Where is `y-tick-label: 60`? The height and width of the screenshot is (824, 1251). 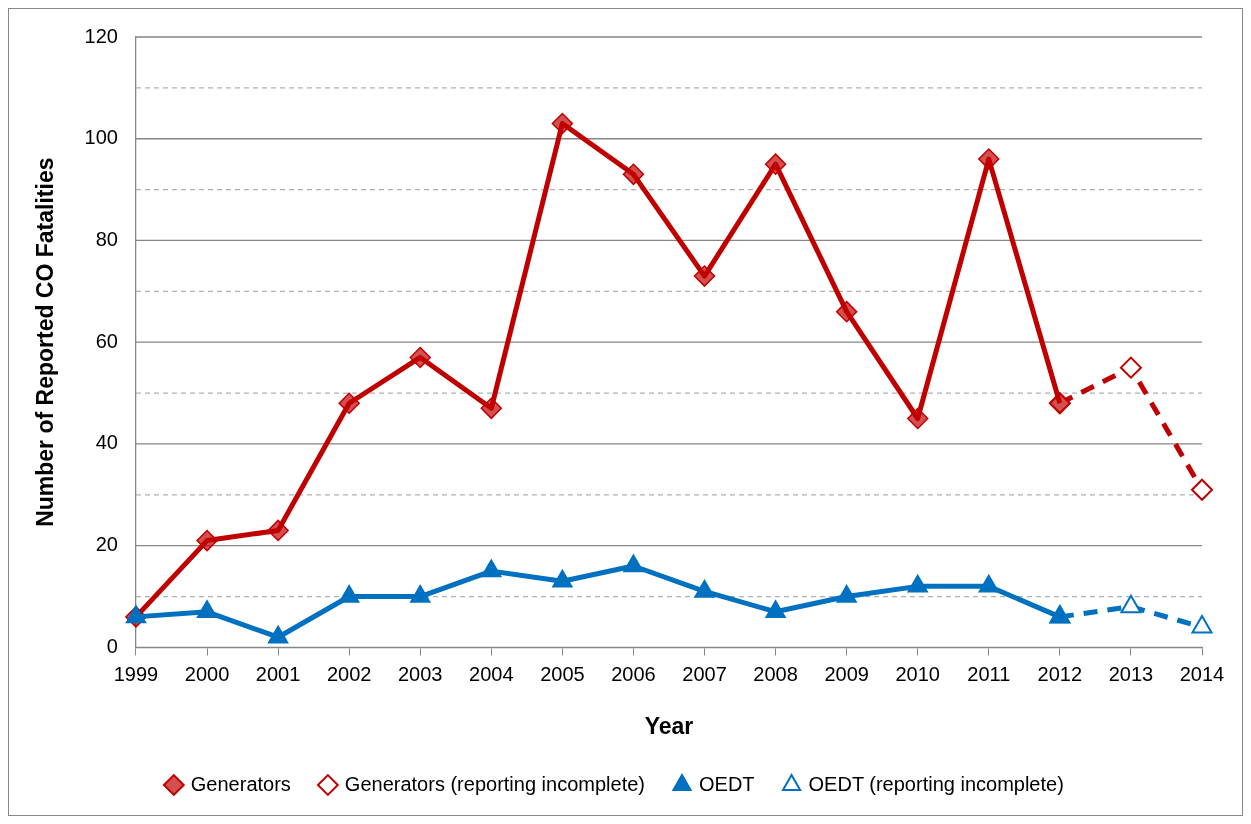 y-tick-label: 60 is located at coordinates (106, 340).